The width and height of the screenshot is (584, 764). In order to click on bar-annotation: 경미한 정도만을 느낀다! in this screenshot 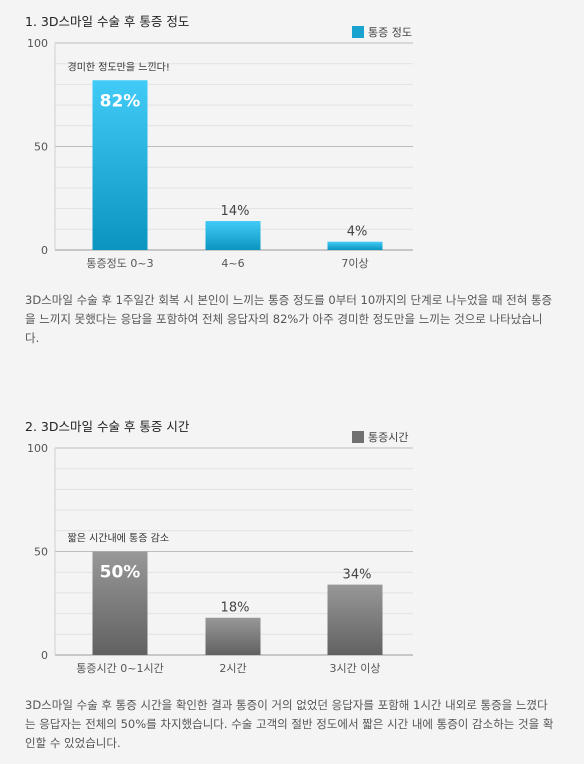, I will do `click(119, 66)`.